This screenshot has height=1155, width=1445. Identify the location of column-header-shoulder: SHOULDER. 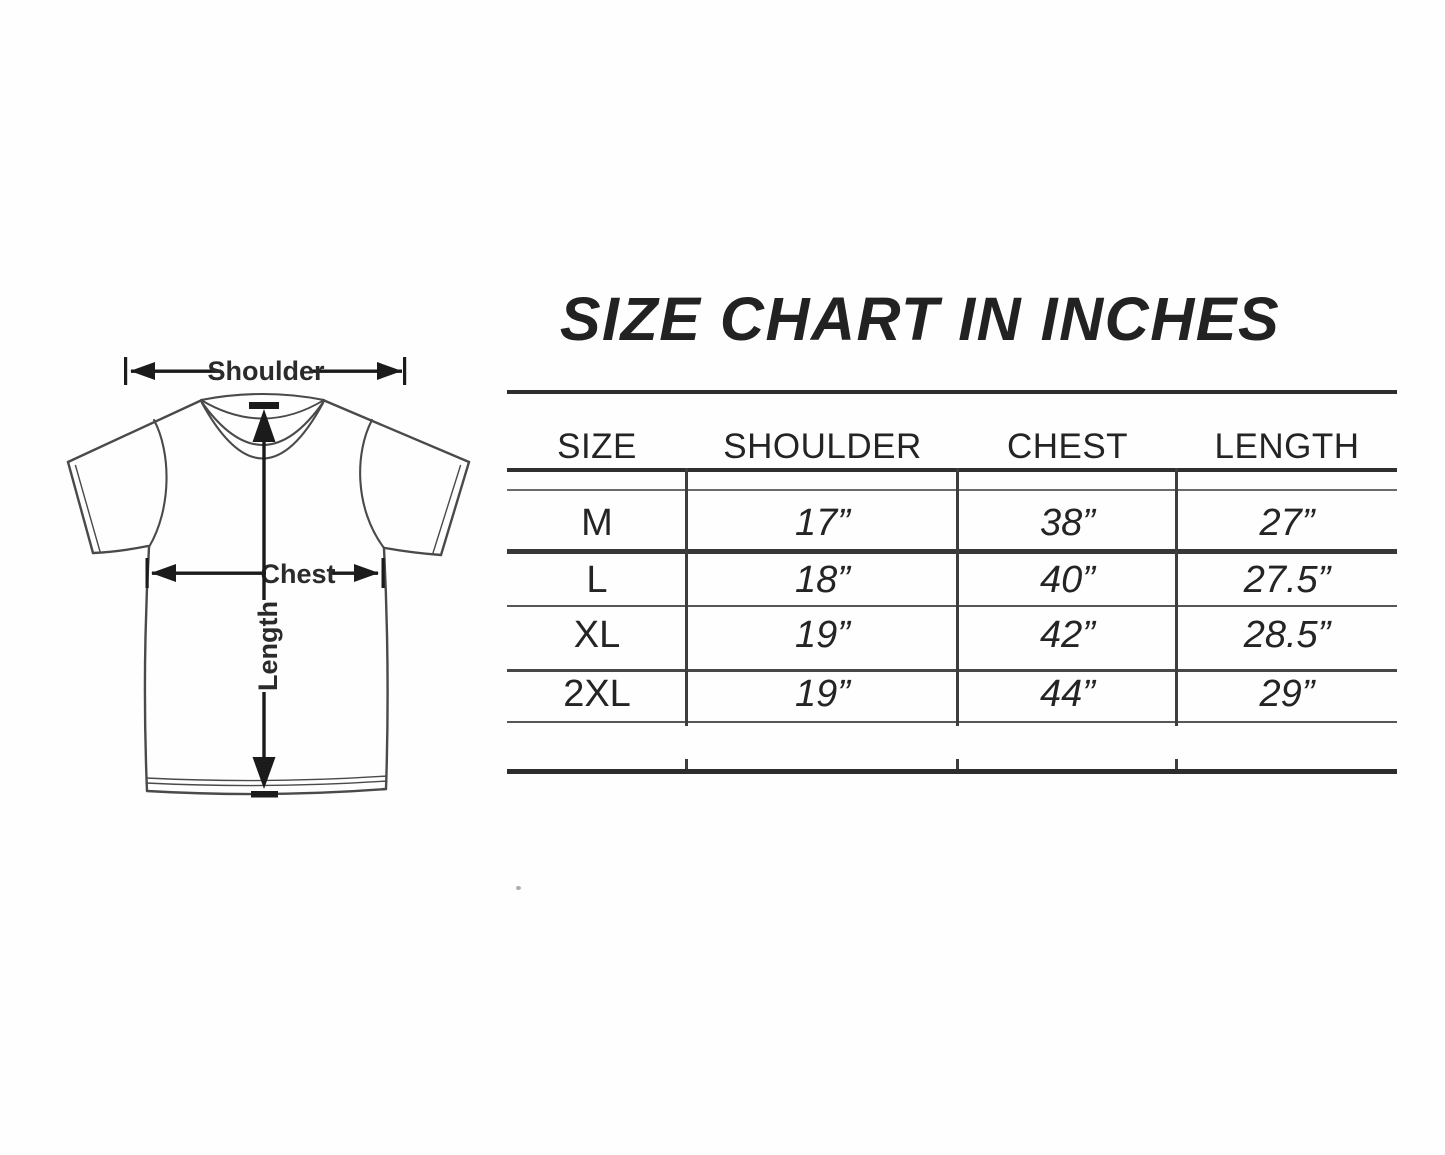
(822, 446).